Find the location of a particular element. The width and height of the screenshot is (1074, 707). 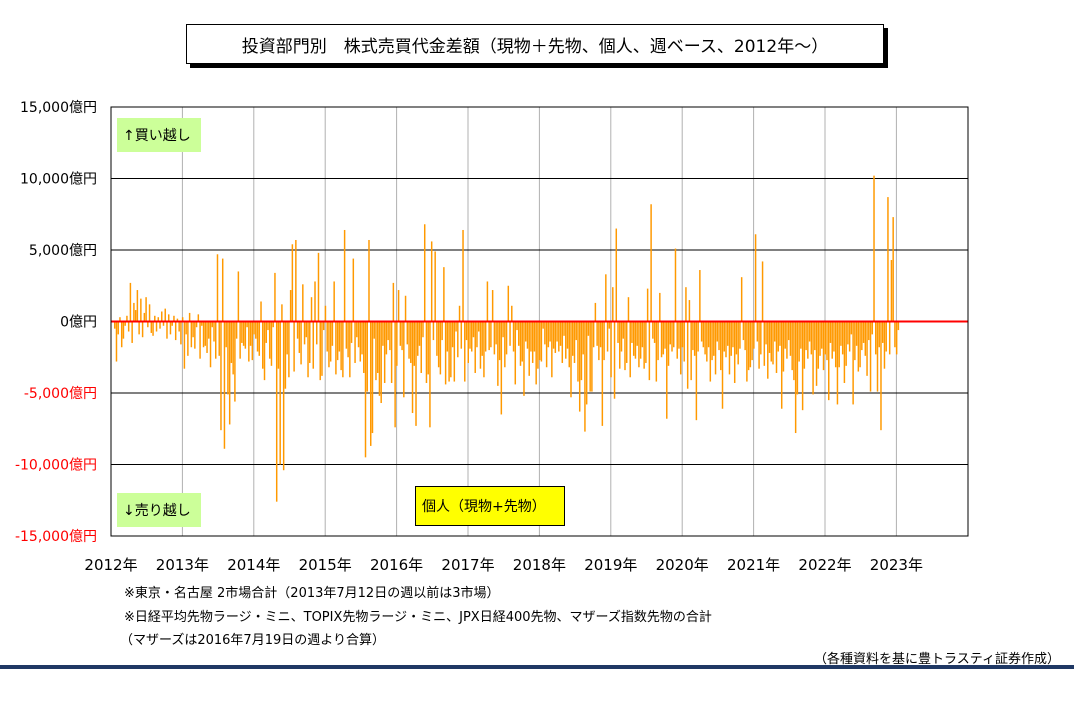

y-tick-label: 0億円 is located at coordinates (78, 323).